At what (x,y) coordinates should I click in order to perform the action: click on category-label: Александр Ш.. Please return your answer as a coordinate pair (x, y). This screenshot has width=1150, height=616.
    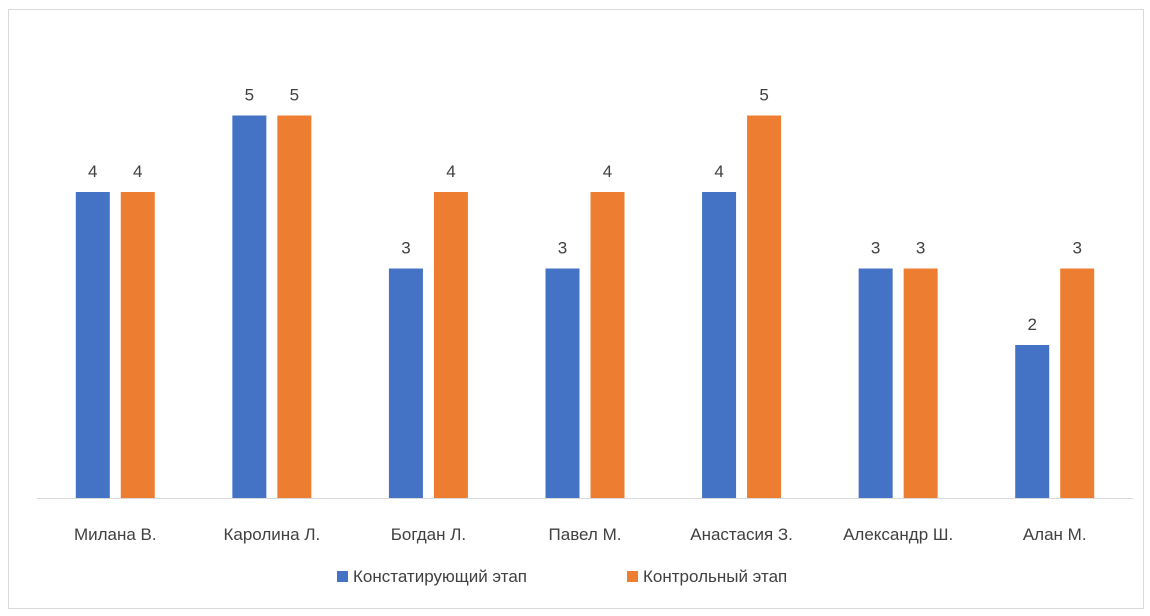
    Looking at the image, I should click on (898, 534).